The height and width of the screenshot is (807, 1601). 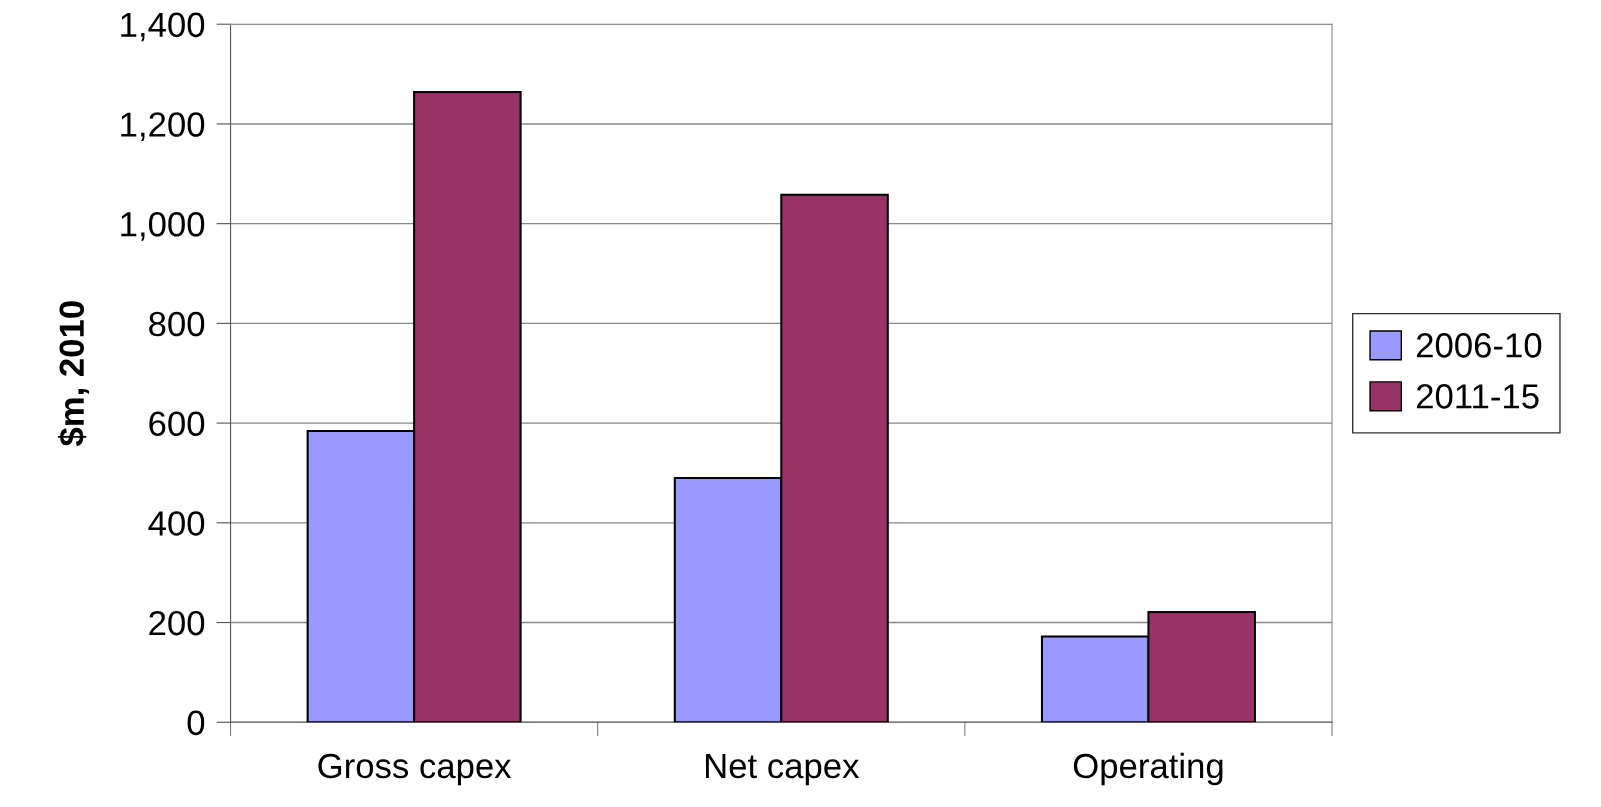 What do you see at coordinates (163, 226) in the screenshot?
I see `y-tick-label: 1,000` at bounding box center [163, 226].